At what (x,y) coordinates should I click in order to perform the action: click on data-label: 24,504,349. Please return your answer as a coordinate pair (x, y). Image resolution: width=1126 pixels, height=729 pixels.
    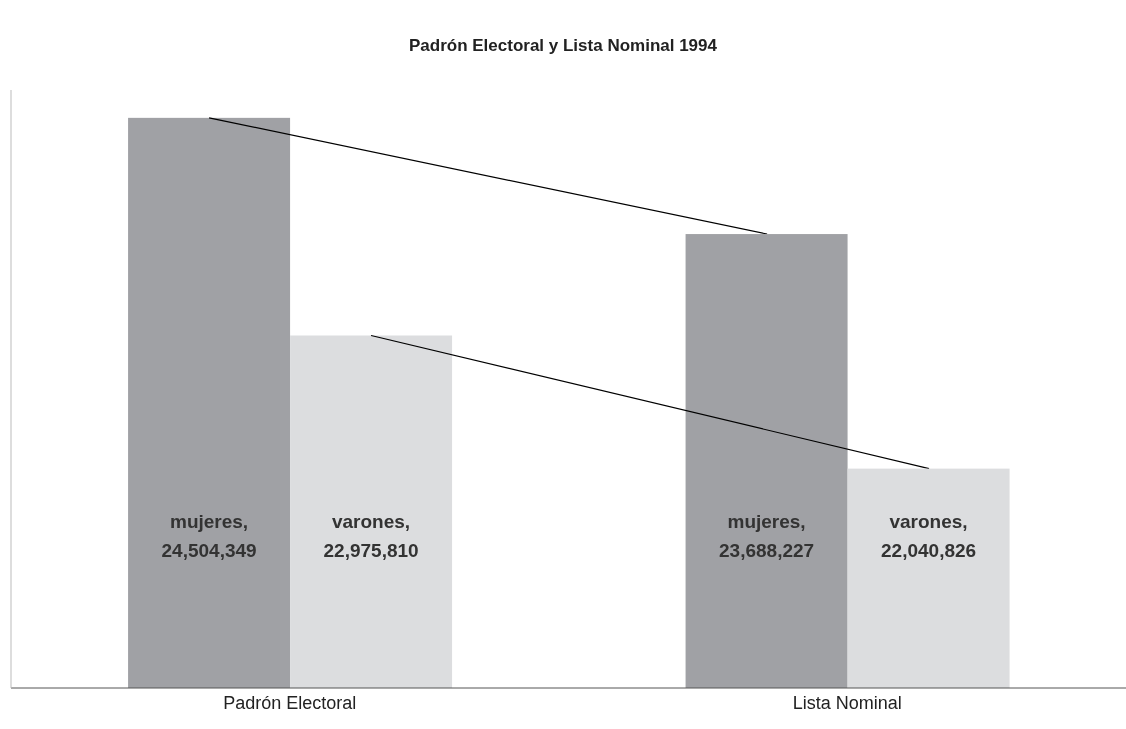
    Looking at the image, I should click on (209, 550).